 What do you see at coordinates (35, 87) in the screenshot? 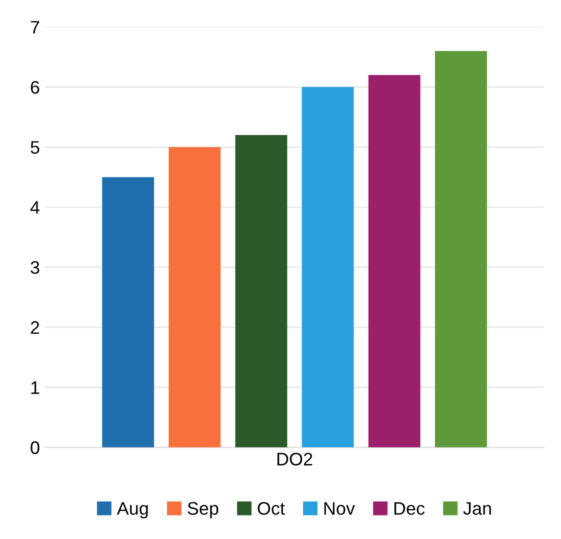
I see `y-tick-label: 6` at bounding box center [35, 87].